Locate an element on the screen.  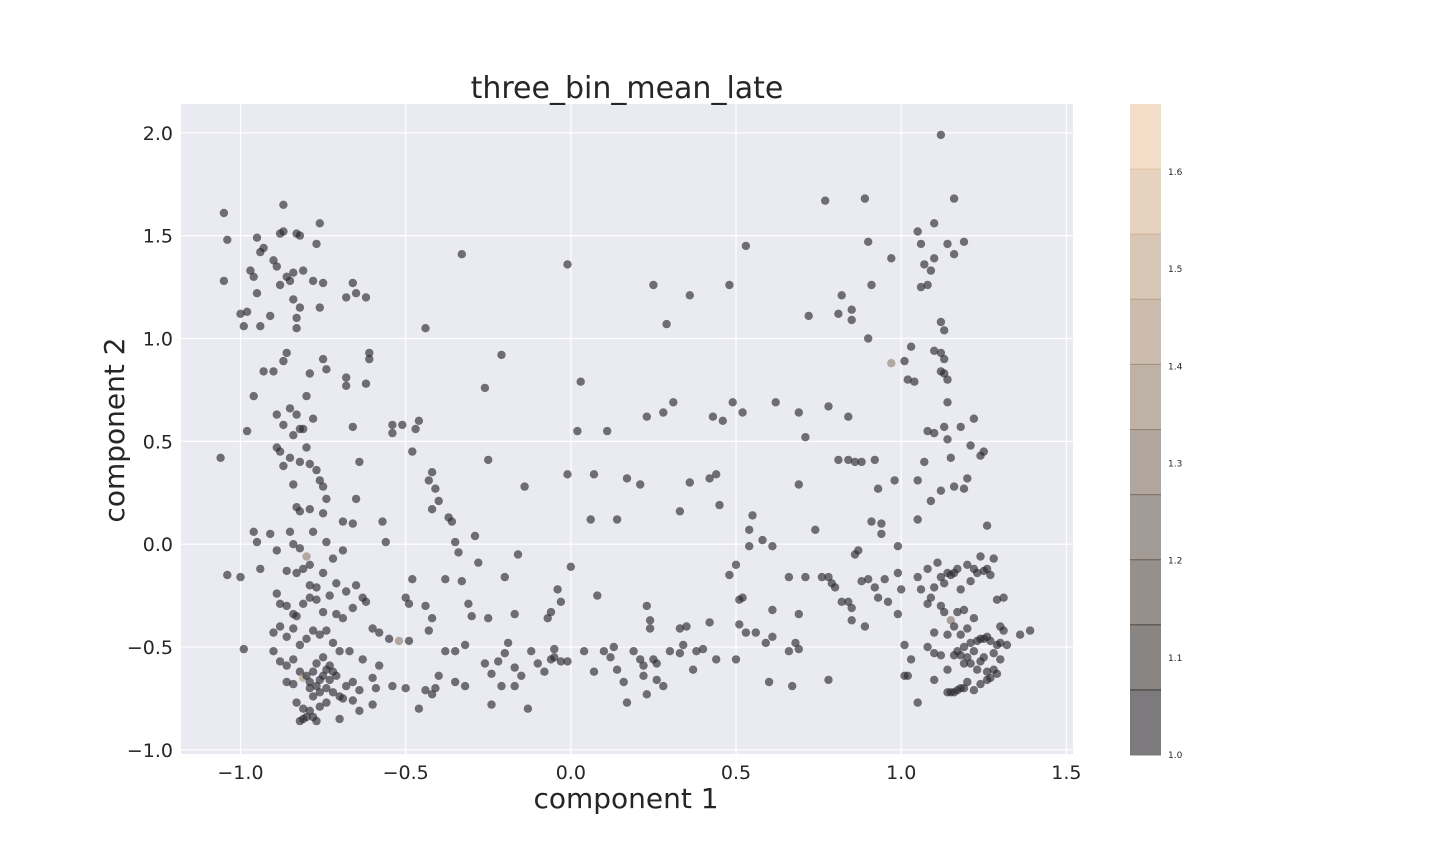
colorbar-tick-label: 1.6 is located at coordinates (1175, 173).